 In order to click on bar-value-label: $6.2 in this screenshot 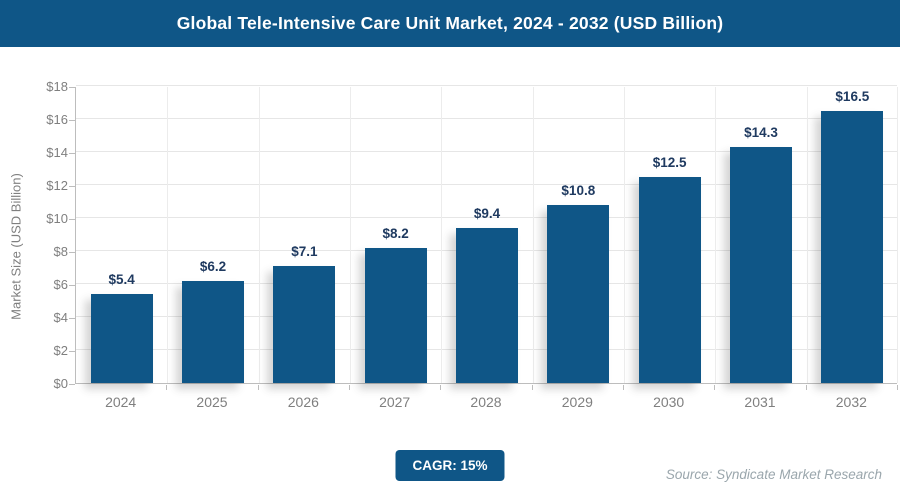, I will do `click(213, 266)`.